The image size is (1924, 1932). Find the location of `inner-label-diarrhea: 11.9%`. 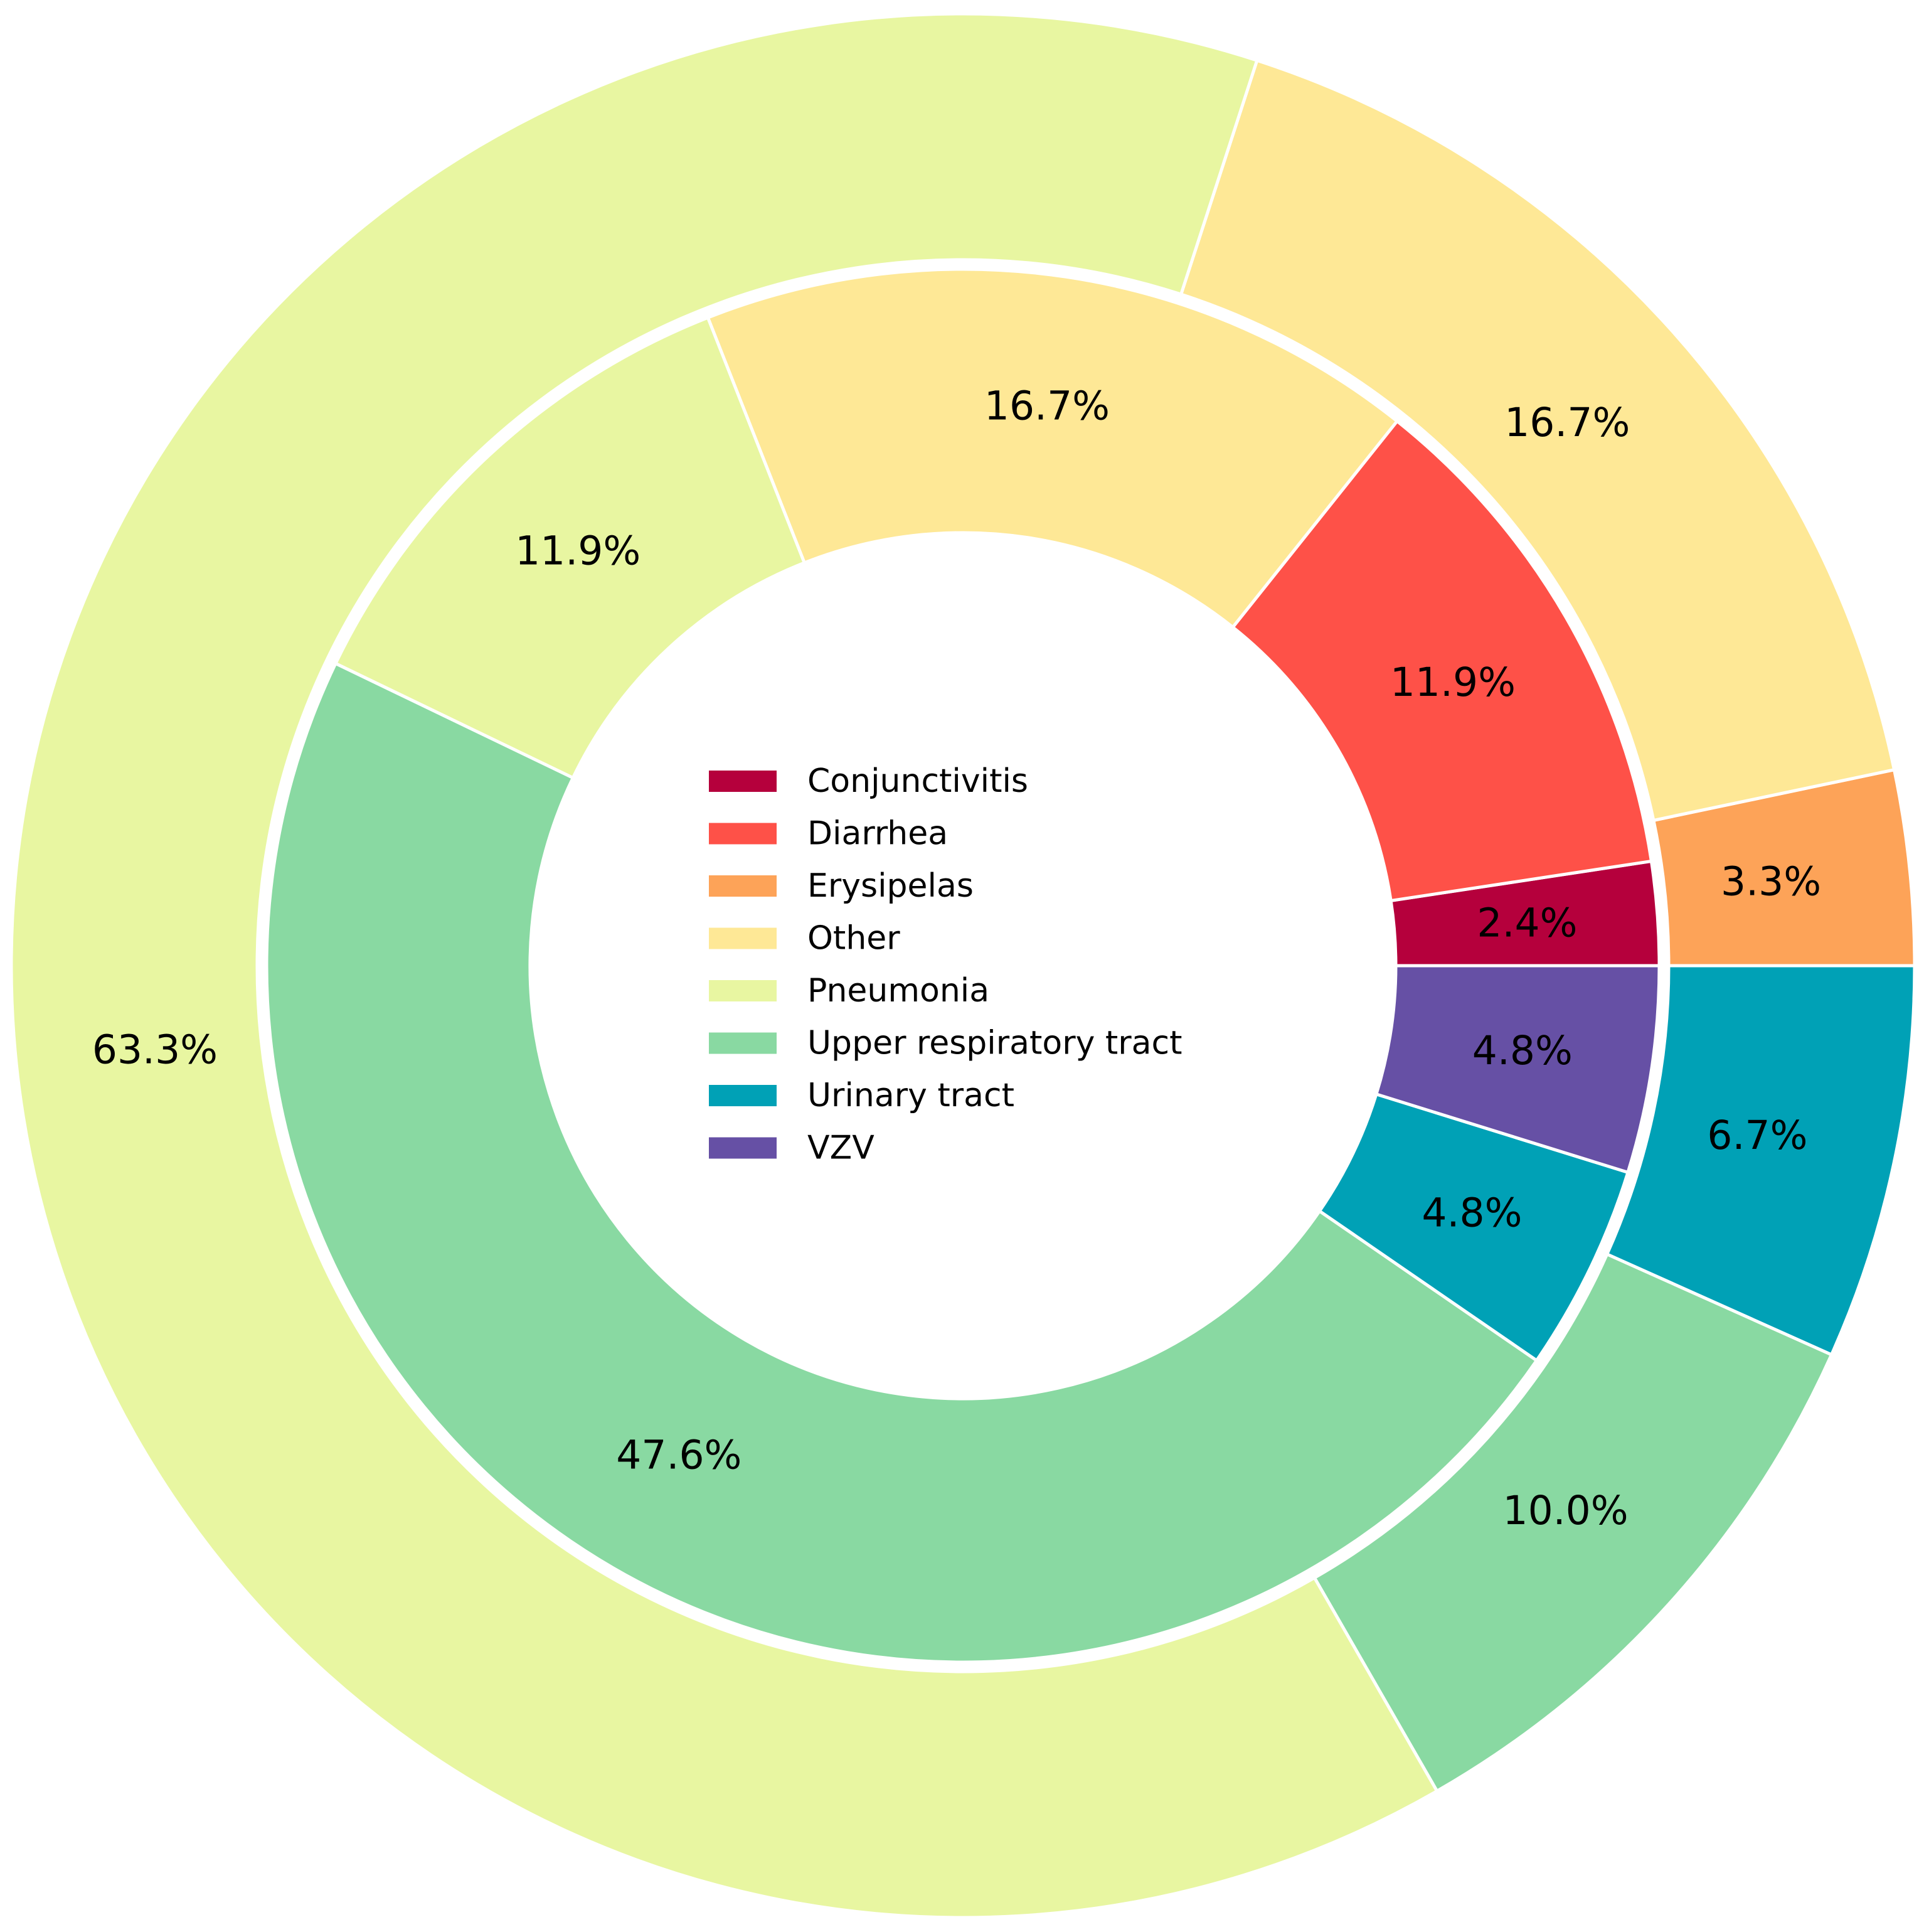

inner-label-diarrhea: 11.9% is located at coordinates (1453, 682).